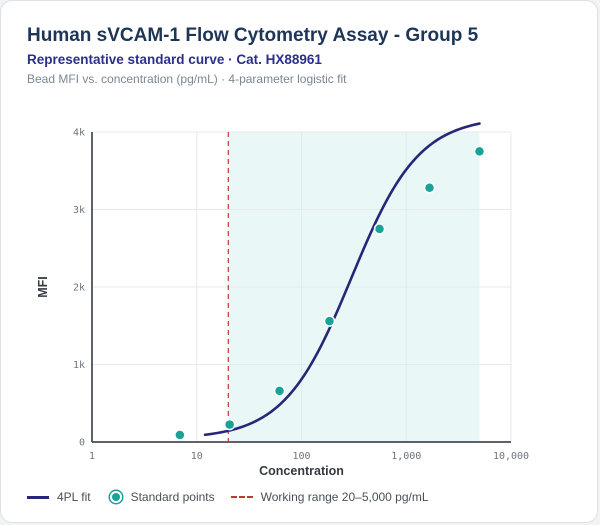 Image resolution: width=600 pixels, height=525 pixels. I want to click on legend-item-range: Working range 20–5,000 pg/mL, so click(329, 497).